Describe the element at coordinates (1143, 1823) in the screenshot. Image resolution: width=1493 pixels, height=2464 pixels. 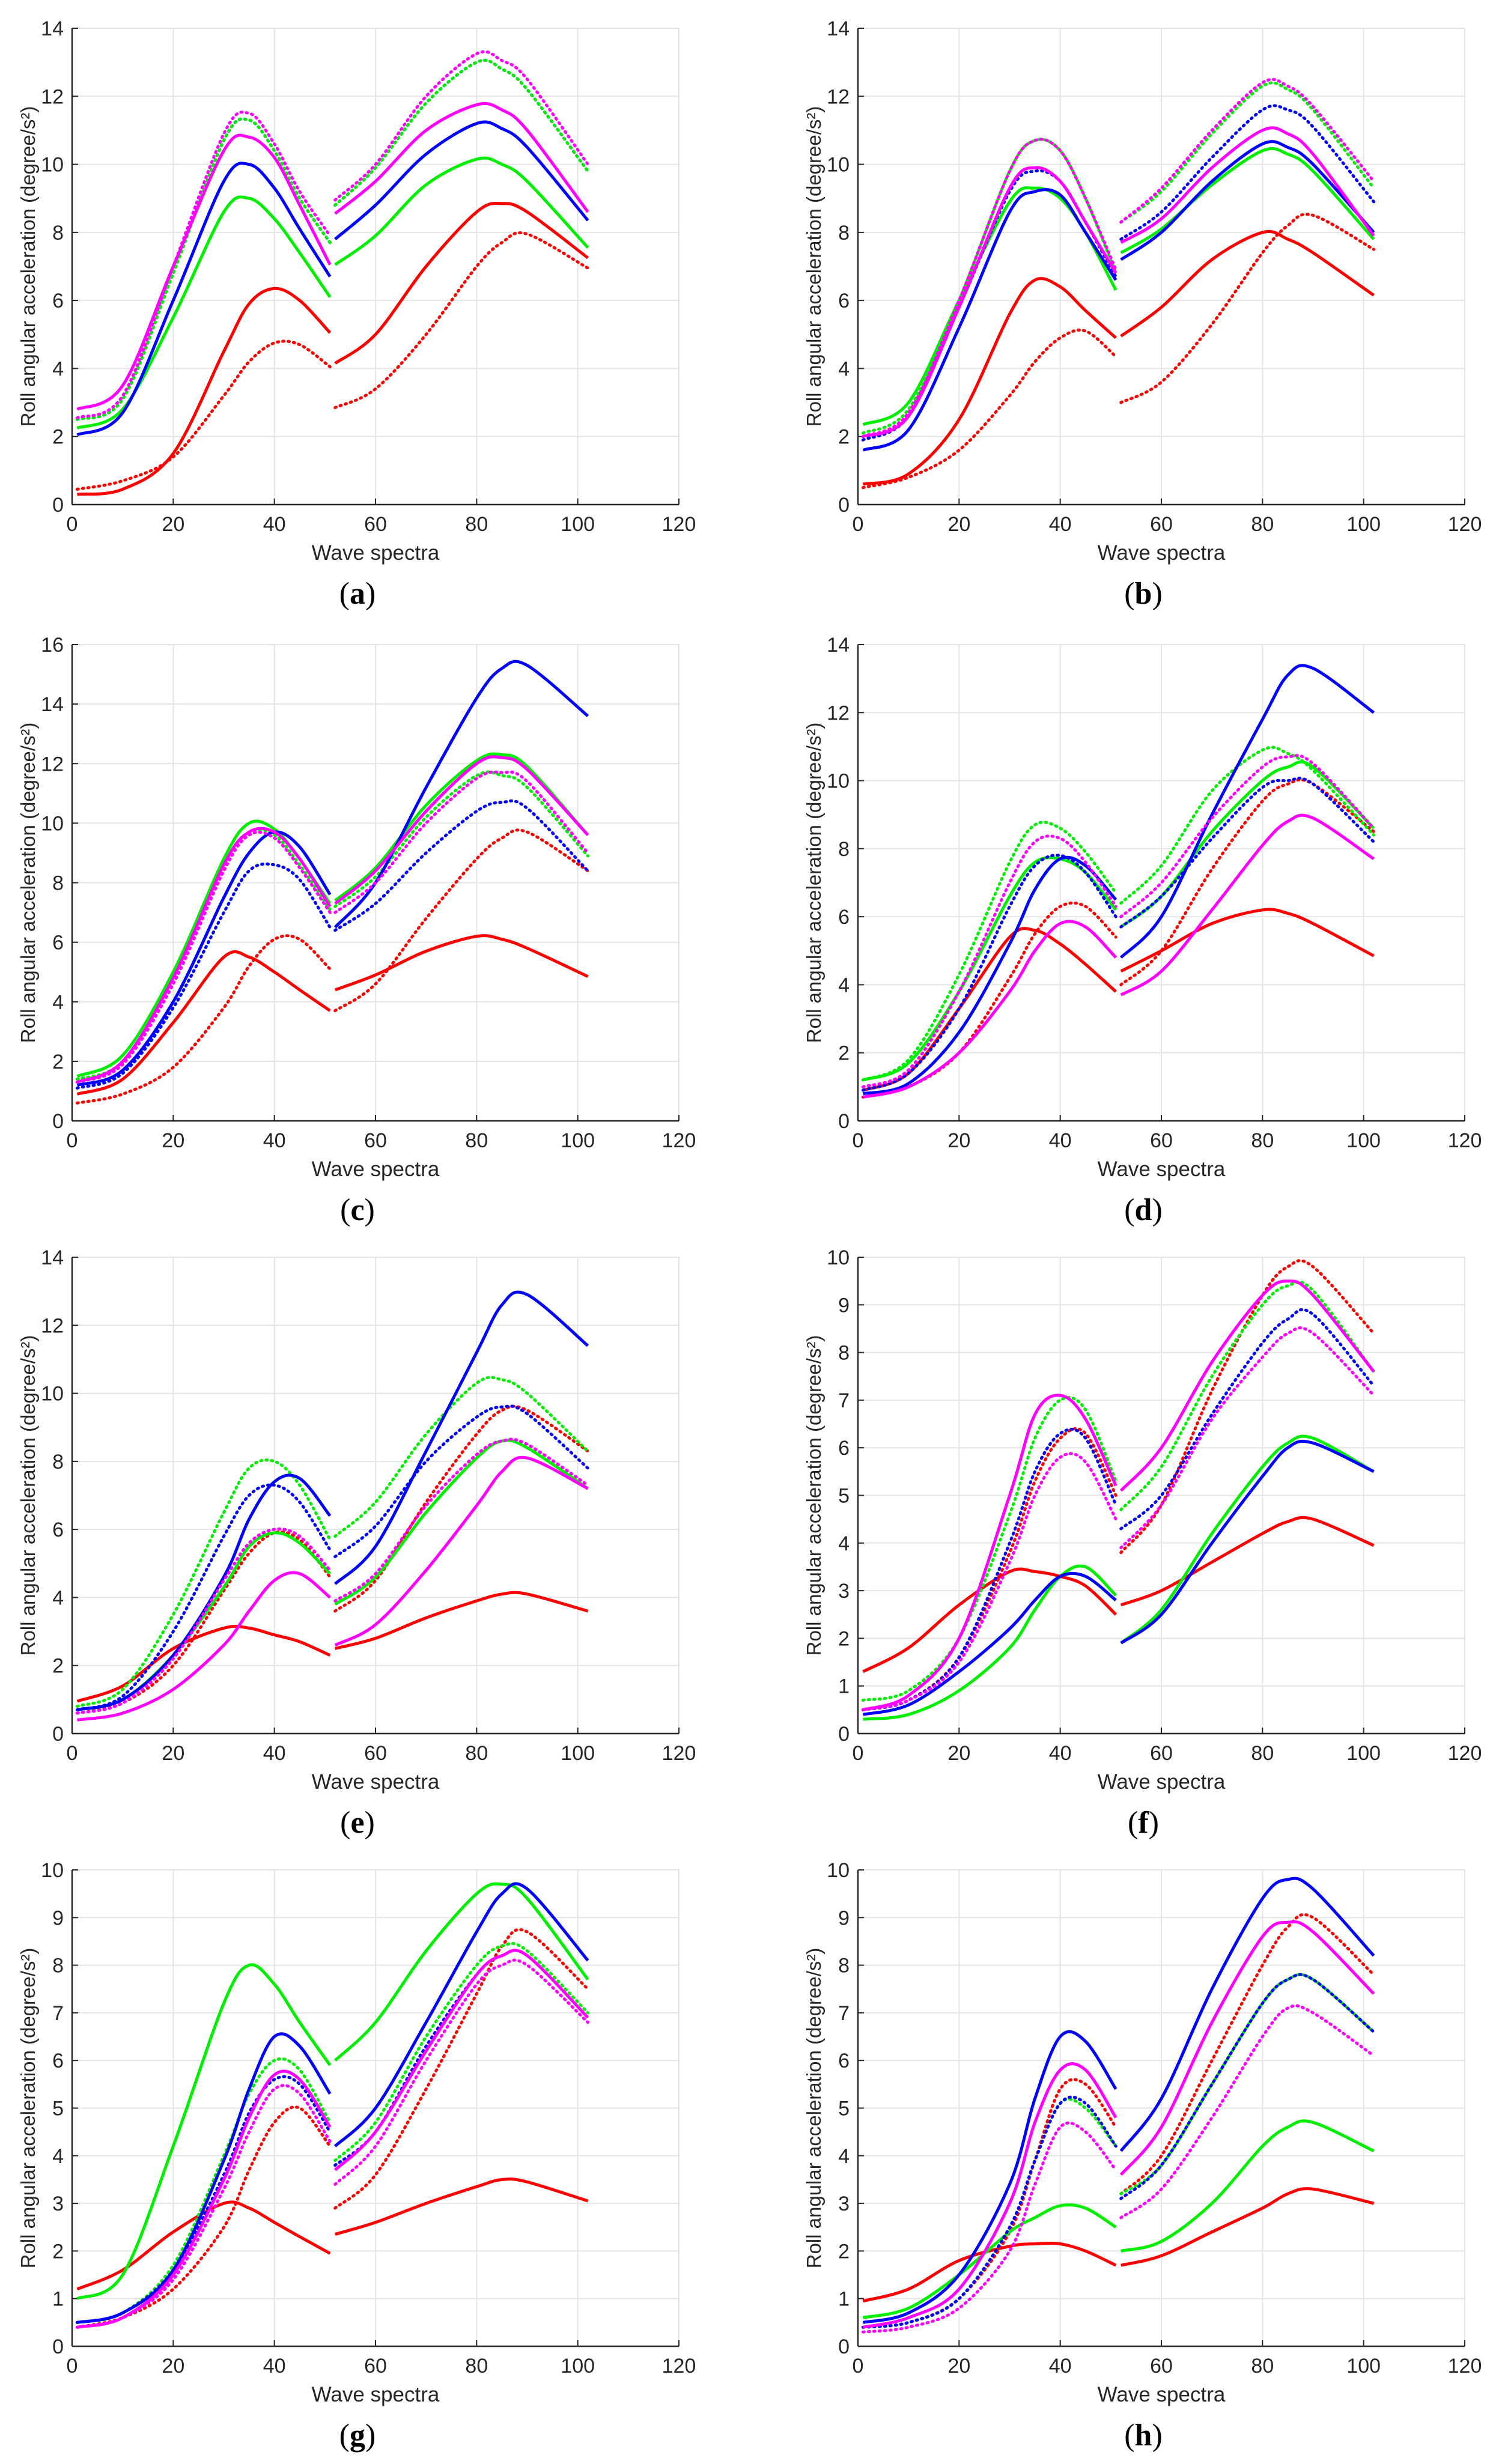
I see `caption-letter: f` at that location.